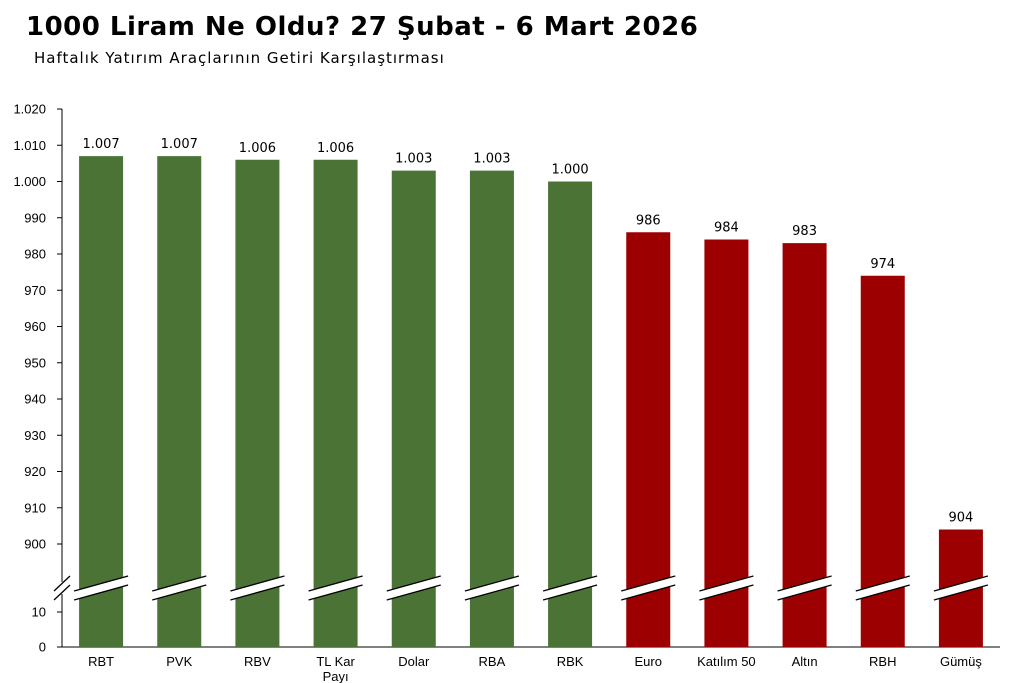 Image resolution: width=1024 pixels, height=683 pixels. I want to click on x-tick-label: RBT, so click(101, 661).